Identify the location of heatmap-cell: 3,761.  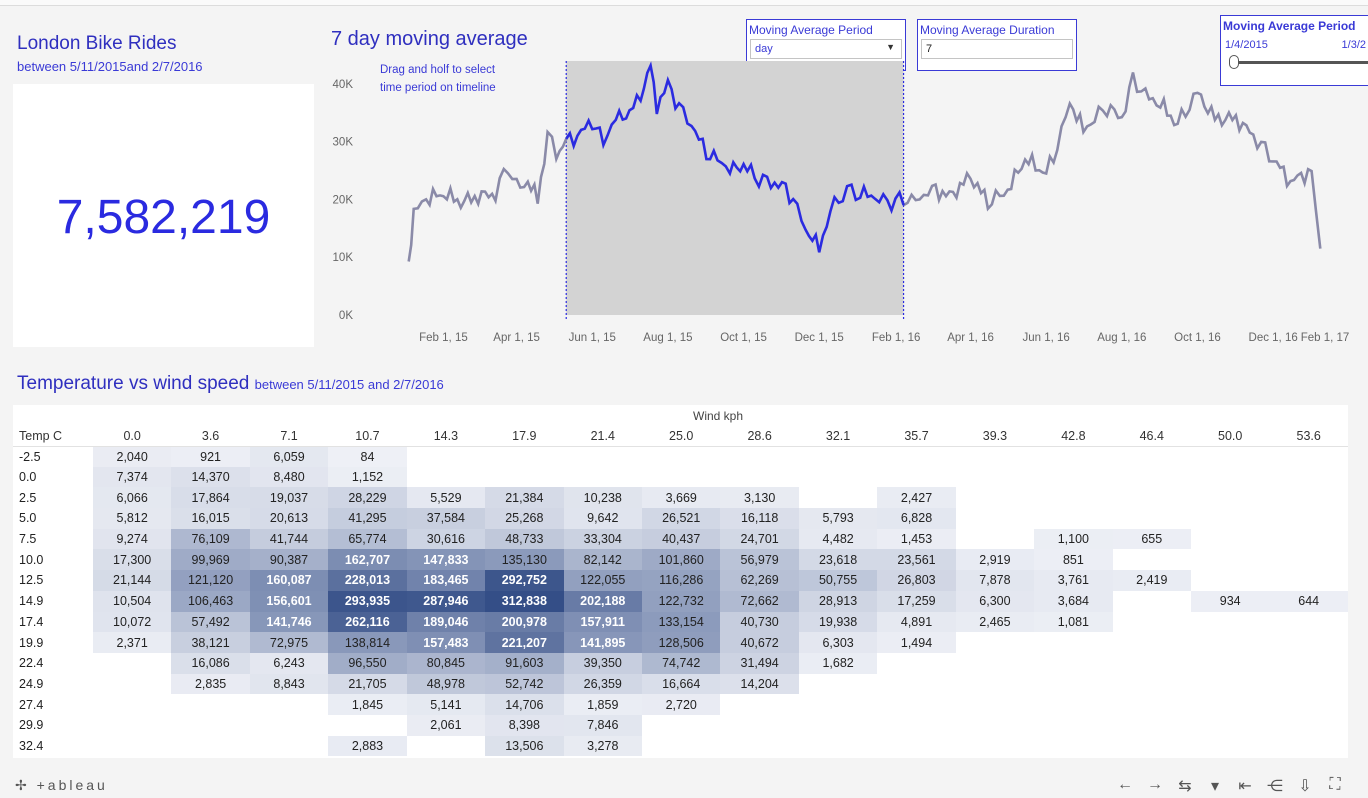
(1073, 580).